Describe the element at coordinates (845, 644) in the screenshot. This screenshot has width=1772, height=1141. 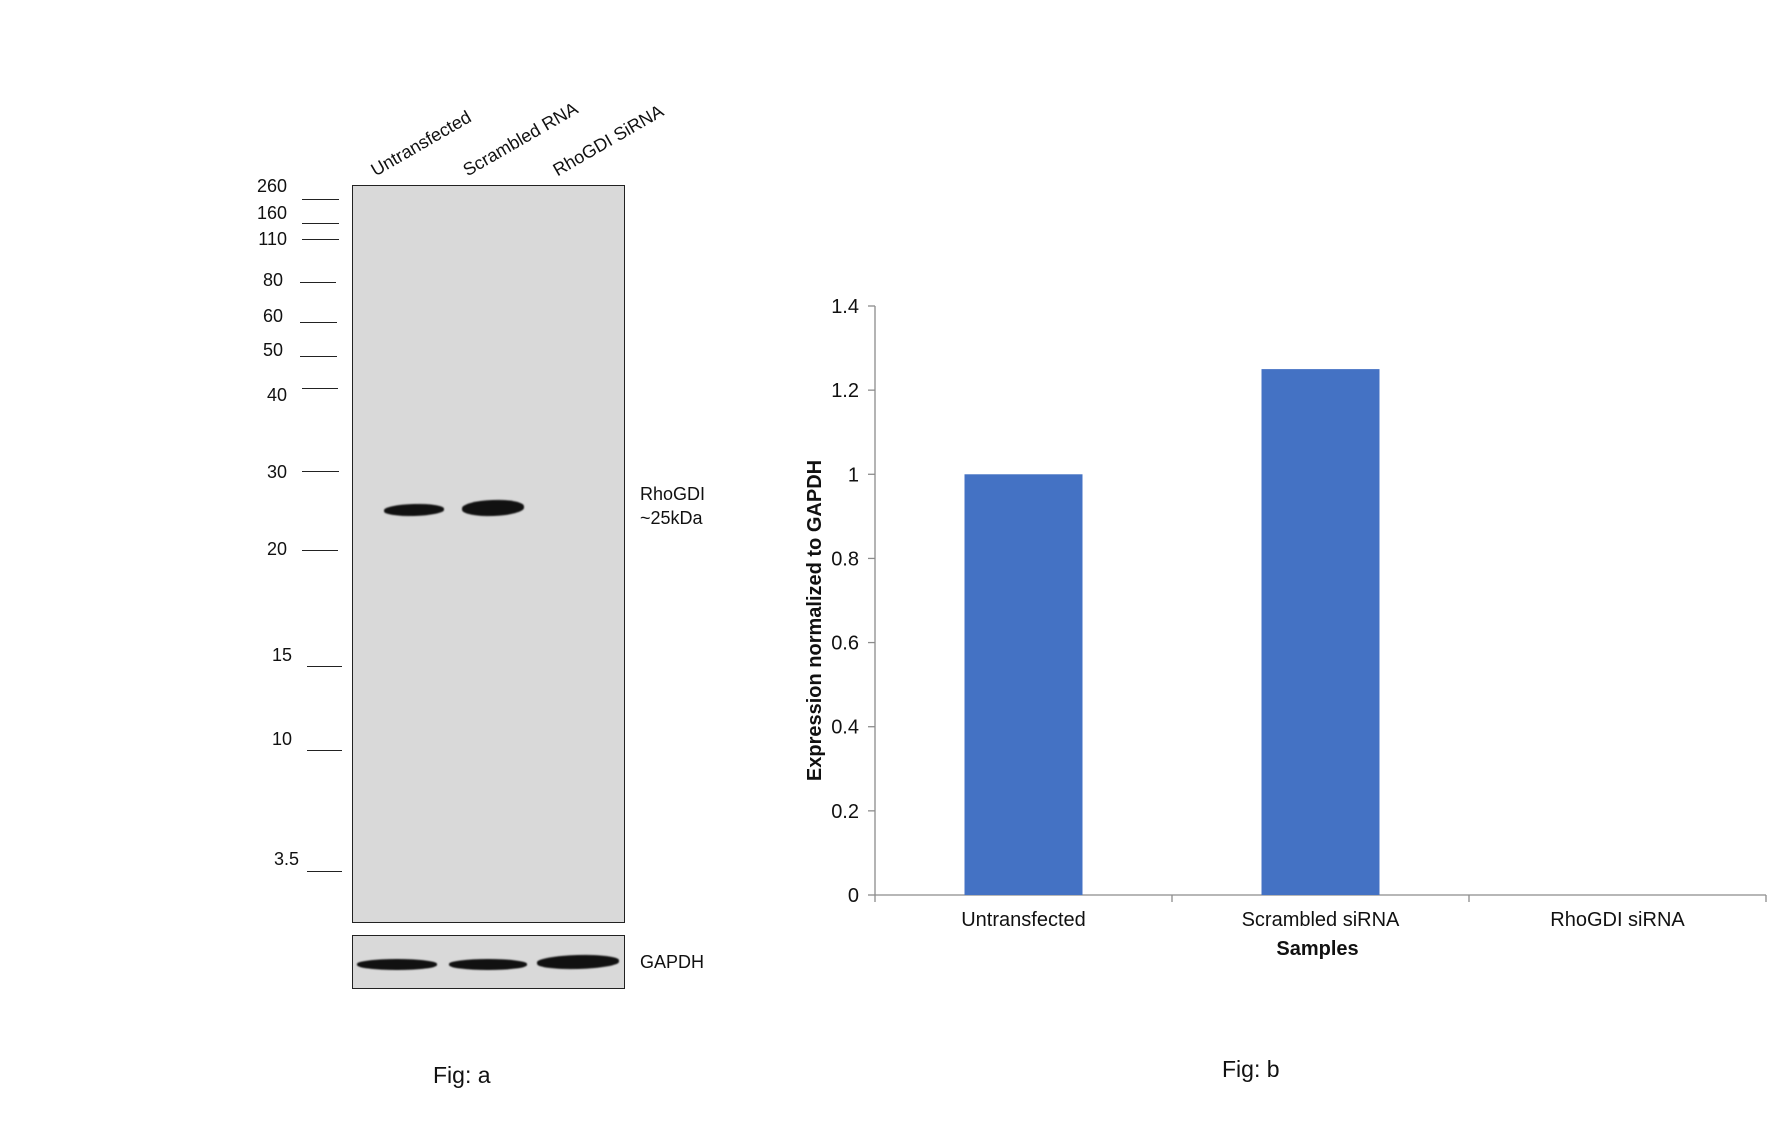
I see `y-tick-label-3: 0.6` at that location.